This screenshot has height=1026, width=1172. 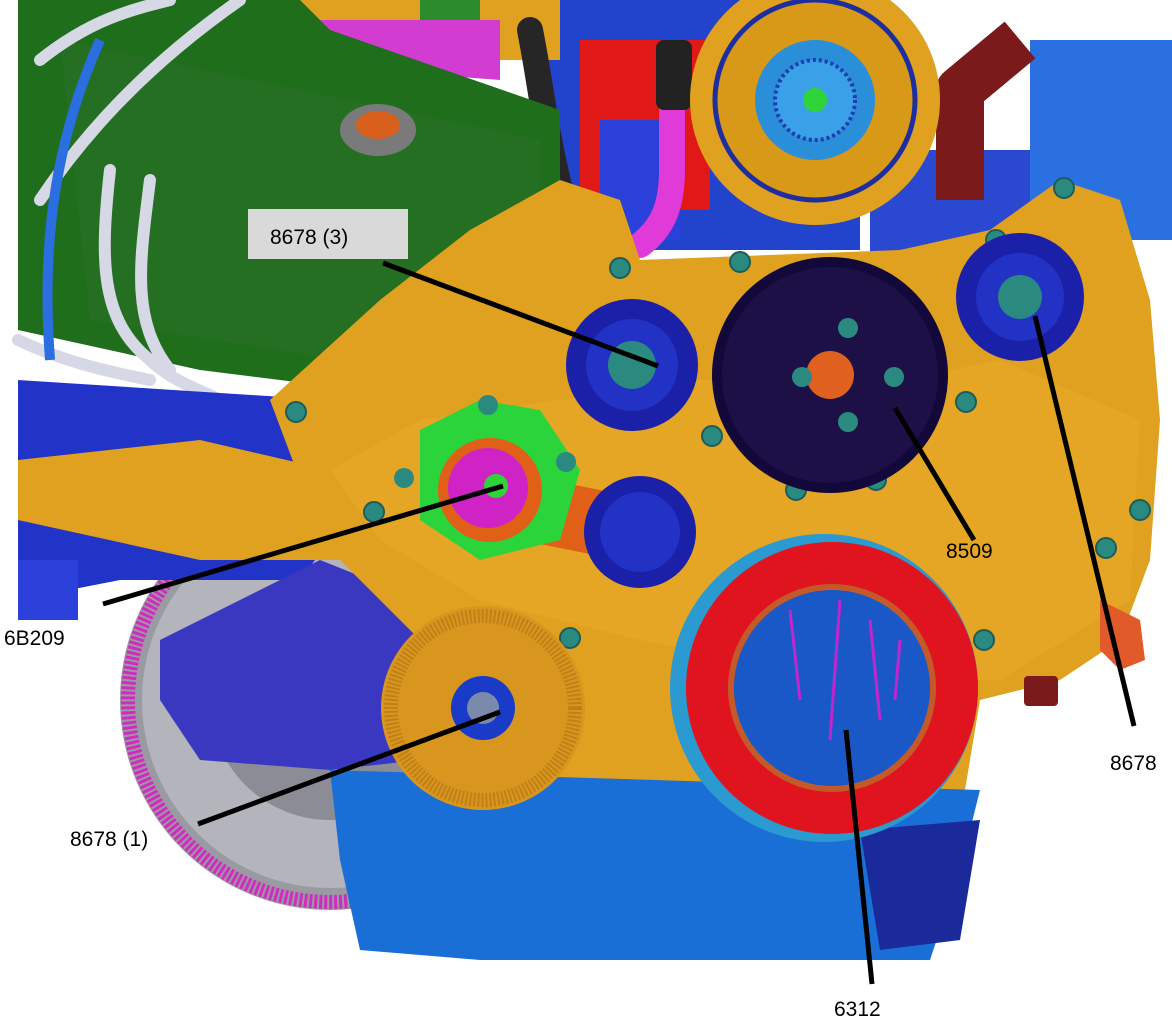 What do you see at coordinates (109, 839) in the screenshot?
I see `callout-label-8678-1: 8678 (1)` at bounding box center [109, 839].